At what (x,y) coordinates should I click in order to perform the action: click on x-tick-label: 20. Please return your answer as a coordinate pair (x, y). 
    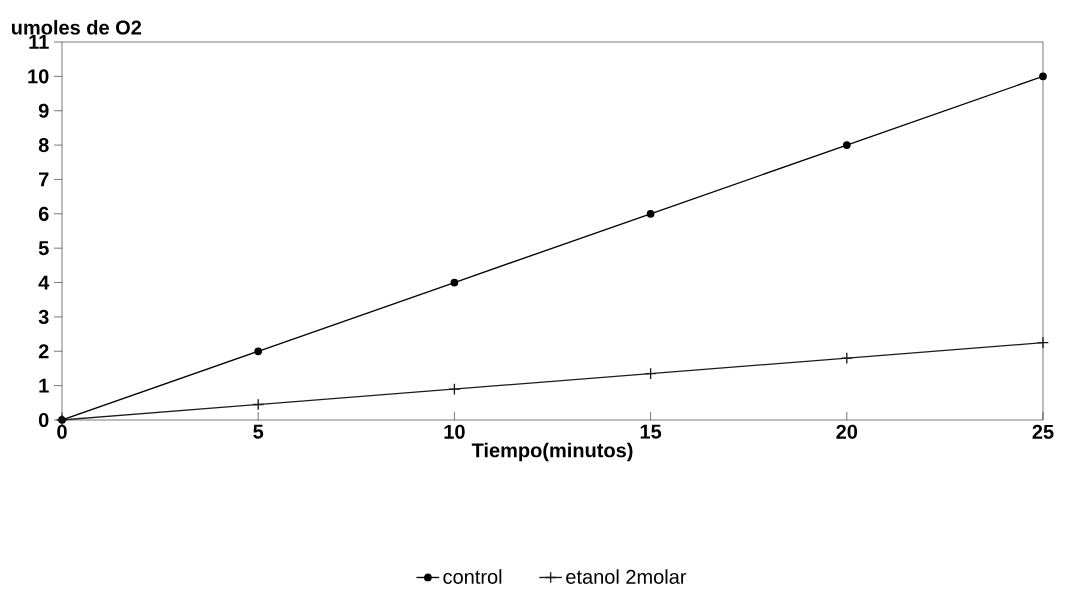
    Looking at the image, I should click on (847, 431).